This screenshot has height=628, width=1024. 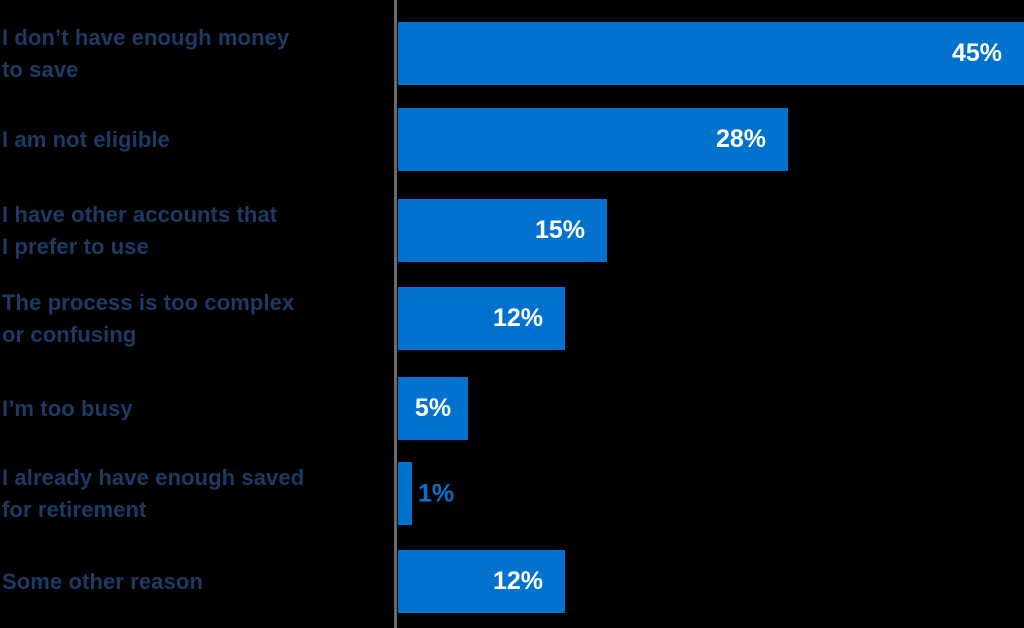 I want to click on chart-row: I don’t have enough money to save 45%, so click(x=512, y=53).